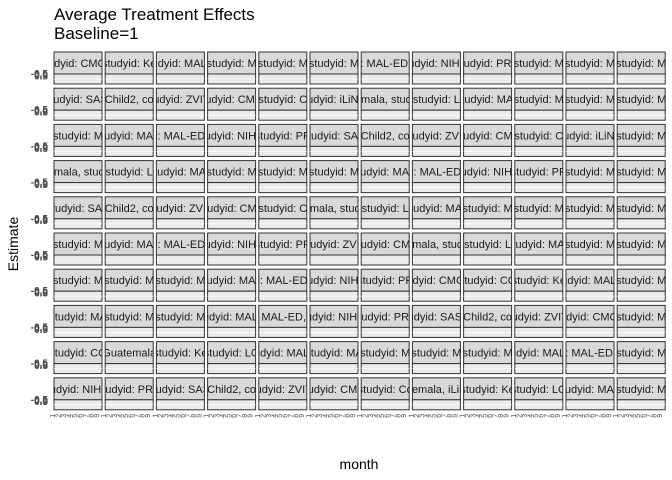 Image resolution: width=672 pixels, height=480 pixels. I want to click on facet-strip-label: studyid: L, so click(385, 209).